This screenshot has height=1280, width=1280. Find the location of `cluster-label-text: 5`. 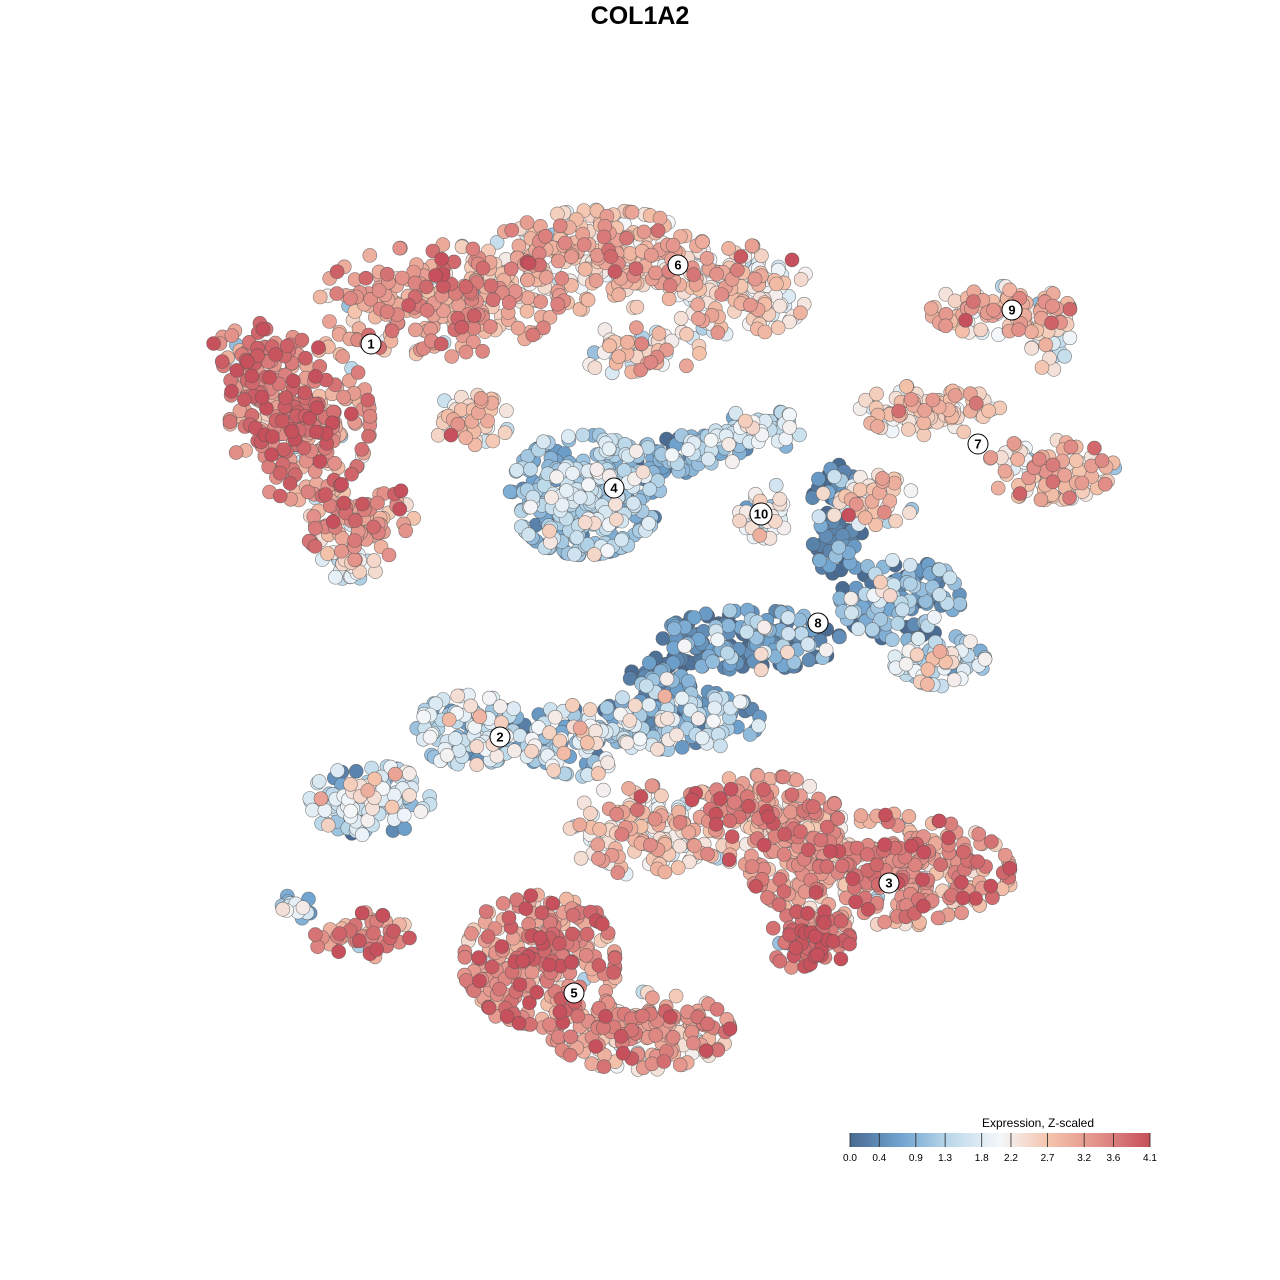

cluster-label-text: 5 is located at coordinates (573, 993).